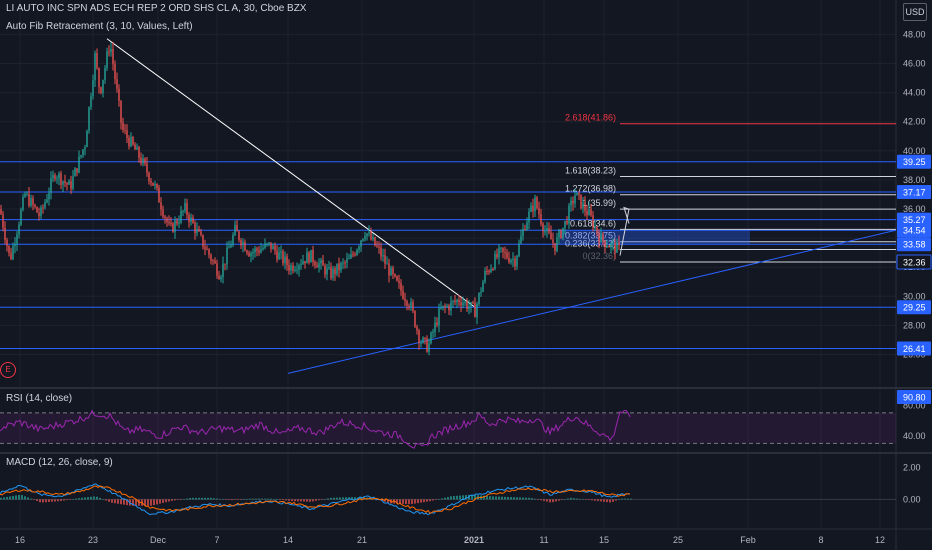 This screenshot has width=932, height=550. Describe the element at coordinates (315, 499) in the screenshot. I see `signal-line` at that location.